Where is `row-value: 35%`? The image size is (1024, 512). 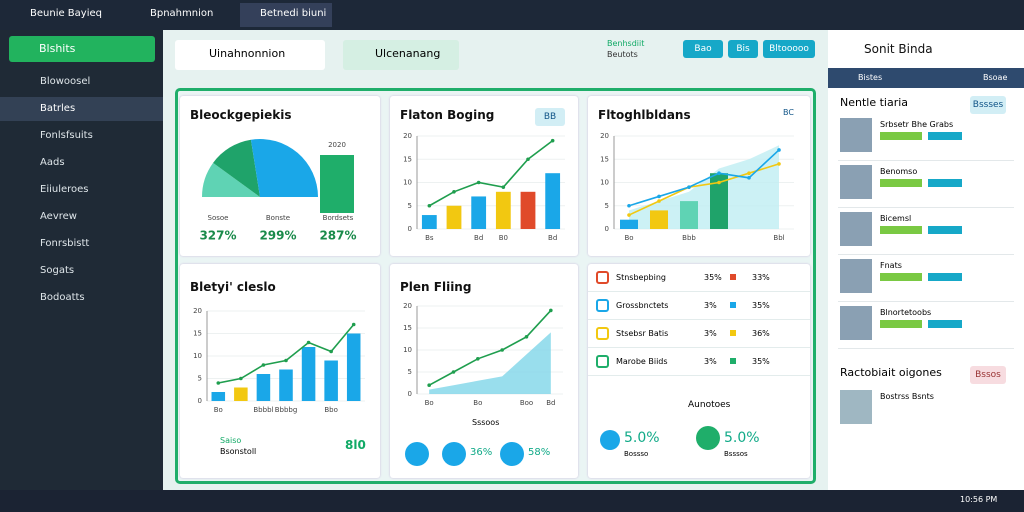 row-value: 35% is located at coordinates (761, 305).